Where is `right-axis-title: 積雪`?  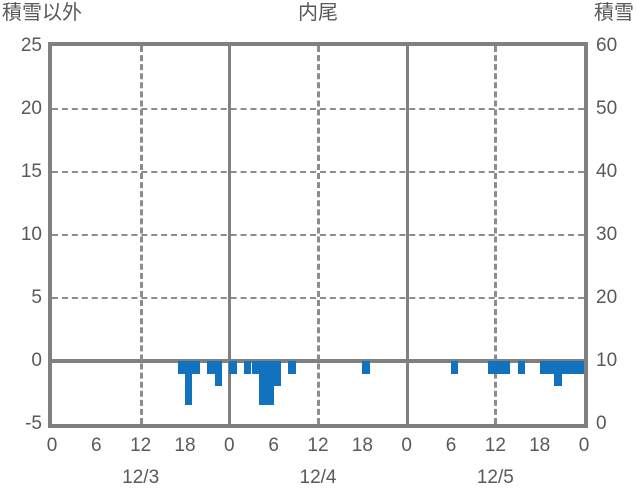
right-axis-title: 積雪 is located at coordinates (614, 13).